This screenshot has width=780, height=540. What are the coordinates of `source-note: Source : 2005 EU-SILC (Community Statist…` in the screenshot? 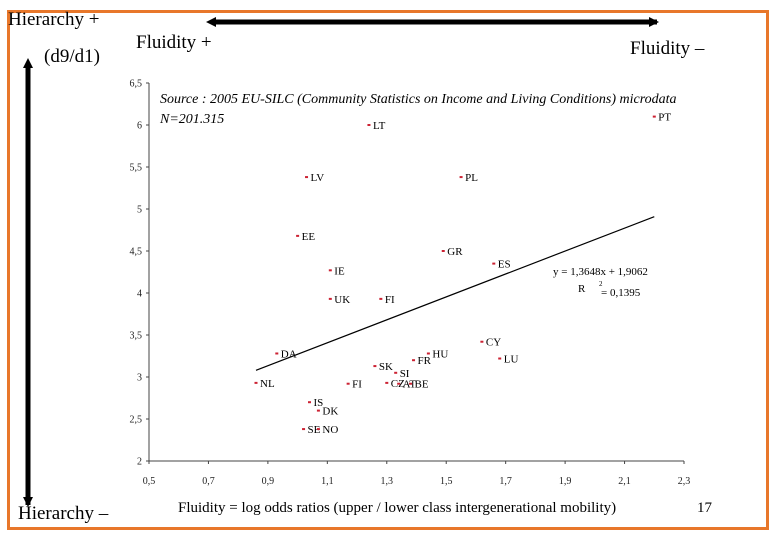 It's located at (418, 109).